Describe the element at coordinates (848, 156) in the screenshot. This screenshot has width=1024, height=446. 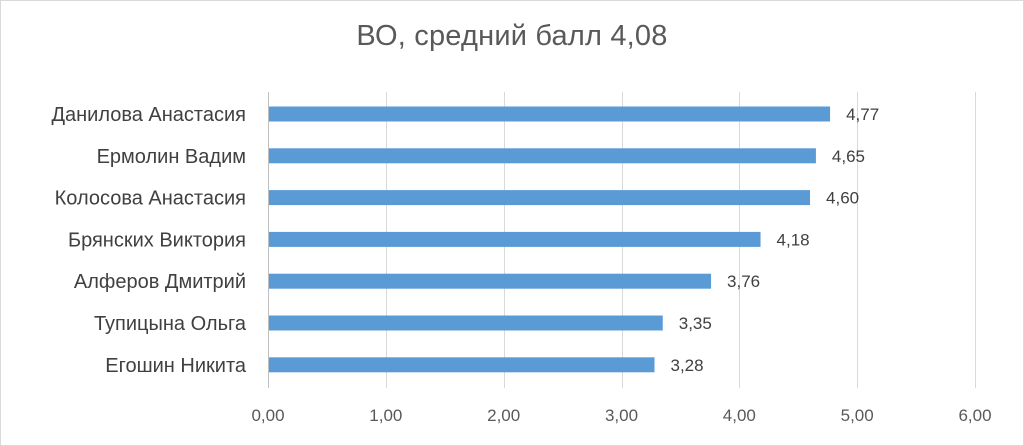
I see `data-label: 4,65` at that location.